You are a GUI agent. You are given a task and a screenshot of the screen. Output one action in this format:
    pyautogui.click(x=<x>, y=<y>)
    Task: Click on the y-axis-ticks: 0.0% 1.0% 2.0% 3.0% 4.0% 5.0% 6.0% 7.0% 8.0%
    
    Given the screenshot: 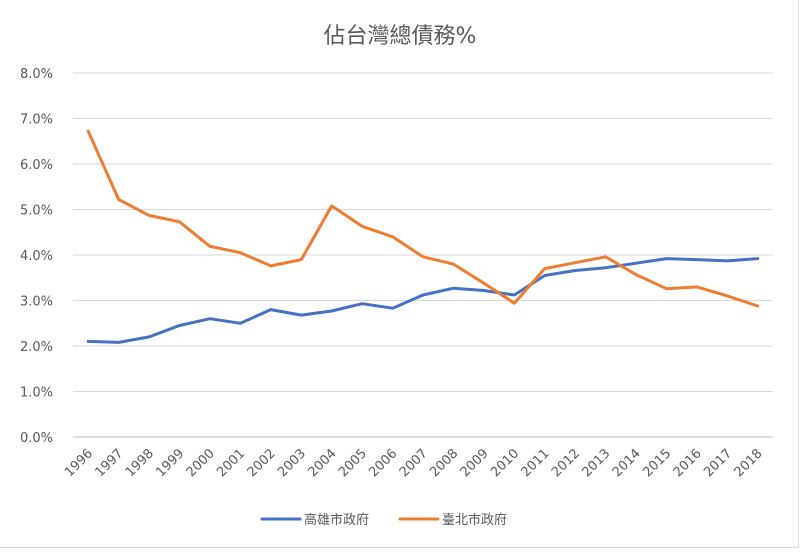 What is the action you would take?
    pyautogui.click(x=36, y=256)
    